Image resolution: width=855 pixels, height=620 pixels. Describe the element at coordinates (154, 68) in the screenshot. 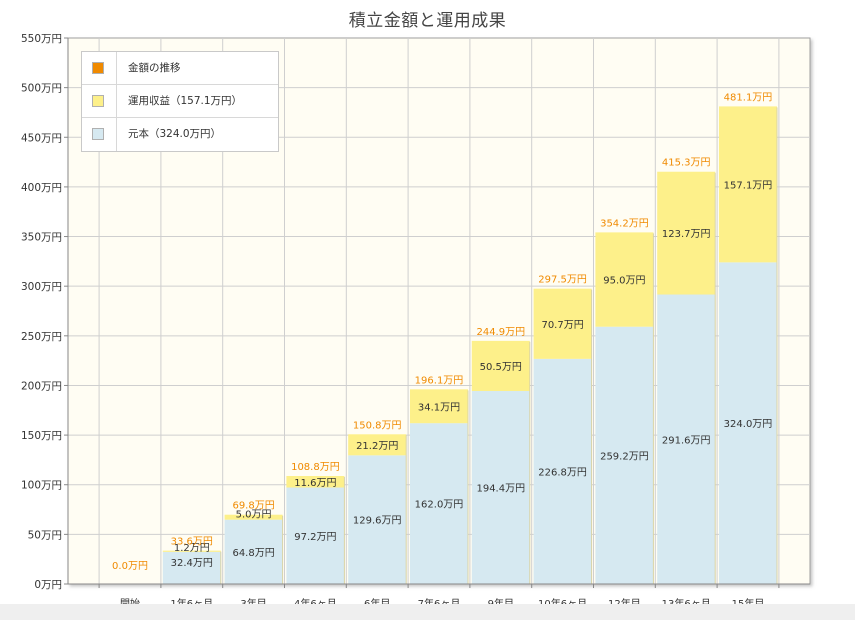

I see `legend-label-totals: 金額の推移` at that location.